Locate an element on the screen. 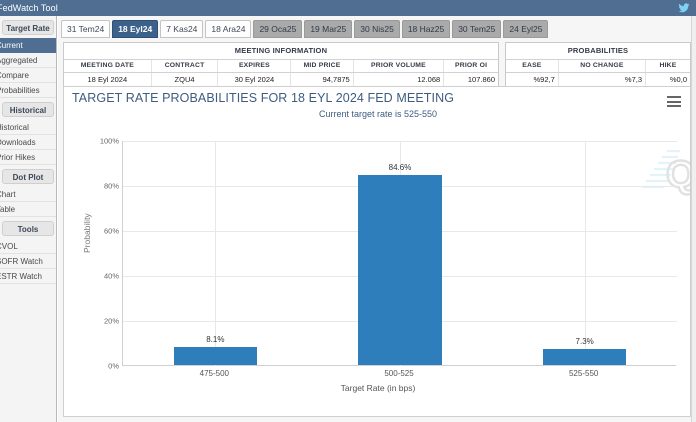 The height and width of the screenshot is (422, 696). col-meeting-date: MEETING DATE is located at coordinates (108, 65).